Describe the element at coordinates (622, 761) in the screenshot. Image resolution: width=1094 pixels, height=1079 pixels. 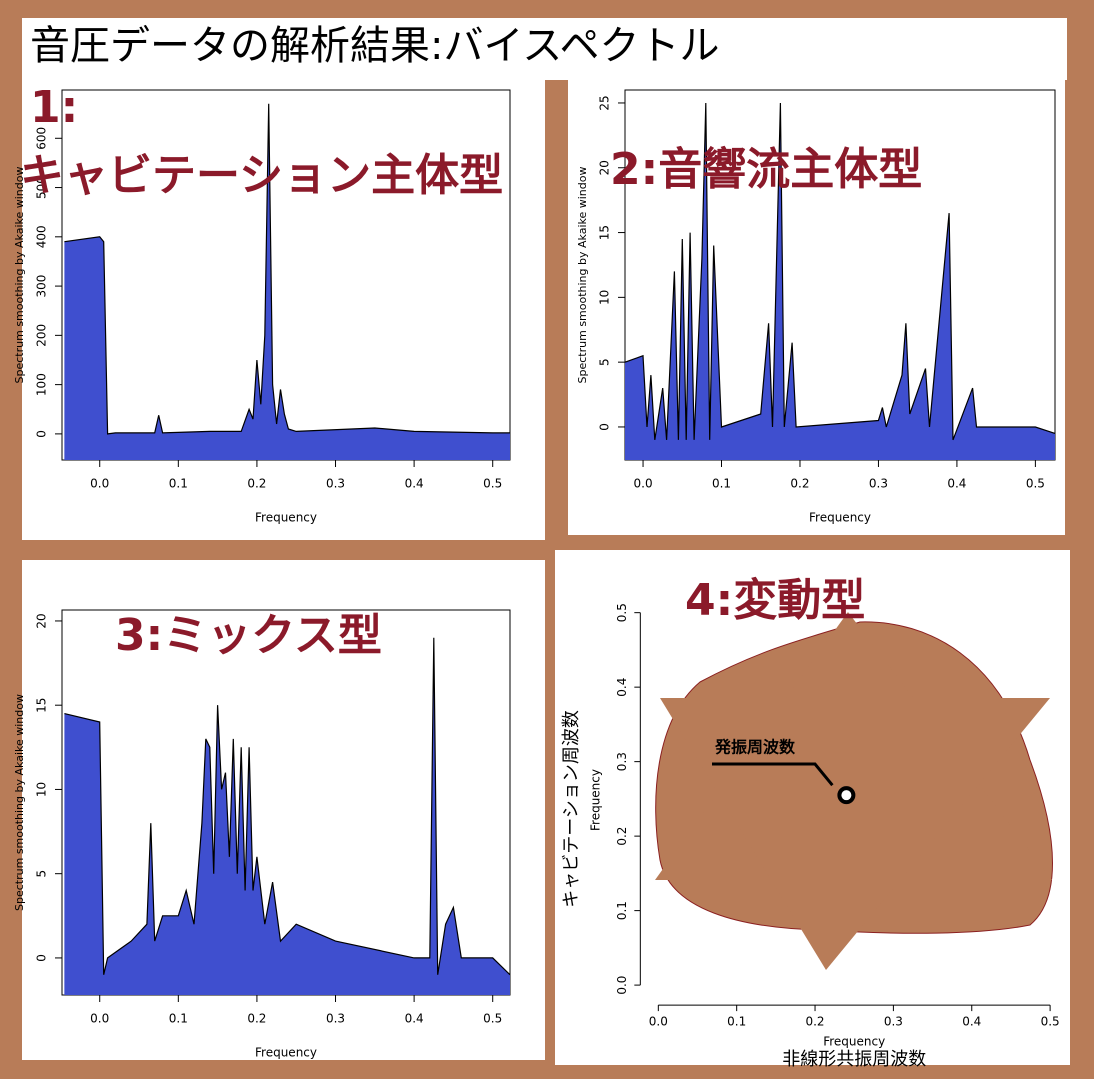
I see `y-tick-label: 0.3` at that location.